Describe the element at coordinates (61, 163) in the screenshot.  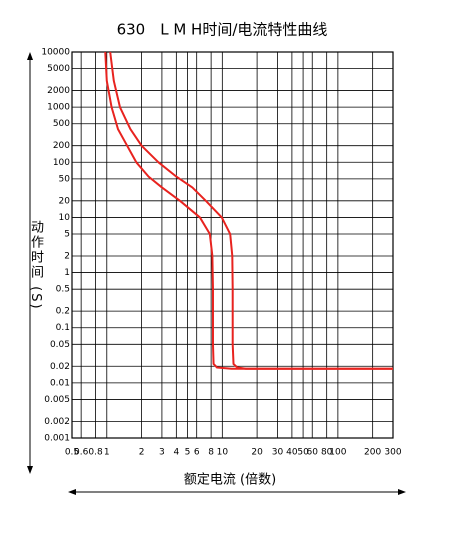
I see `y-tick-label: 100` at that location.